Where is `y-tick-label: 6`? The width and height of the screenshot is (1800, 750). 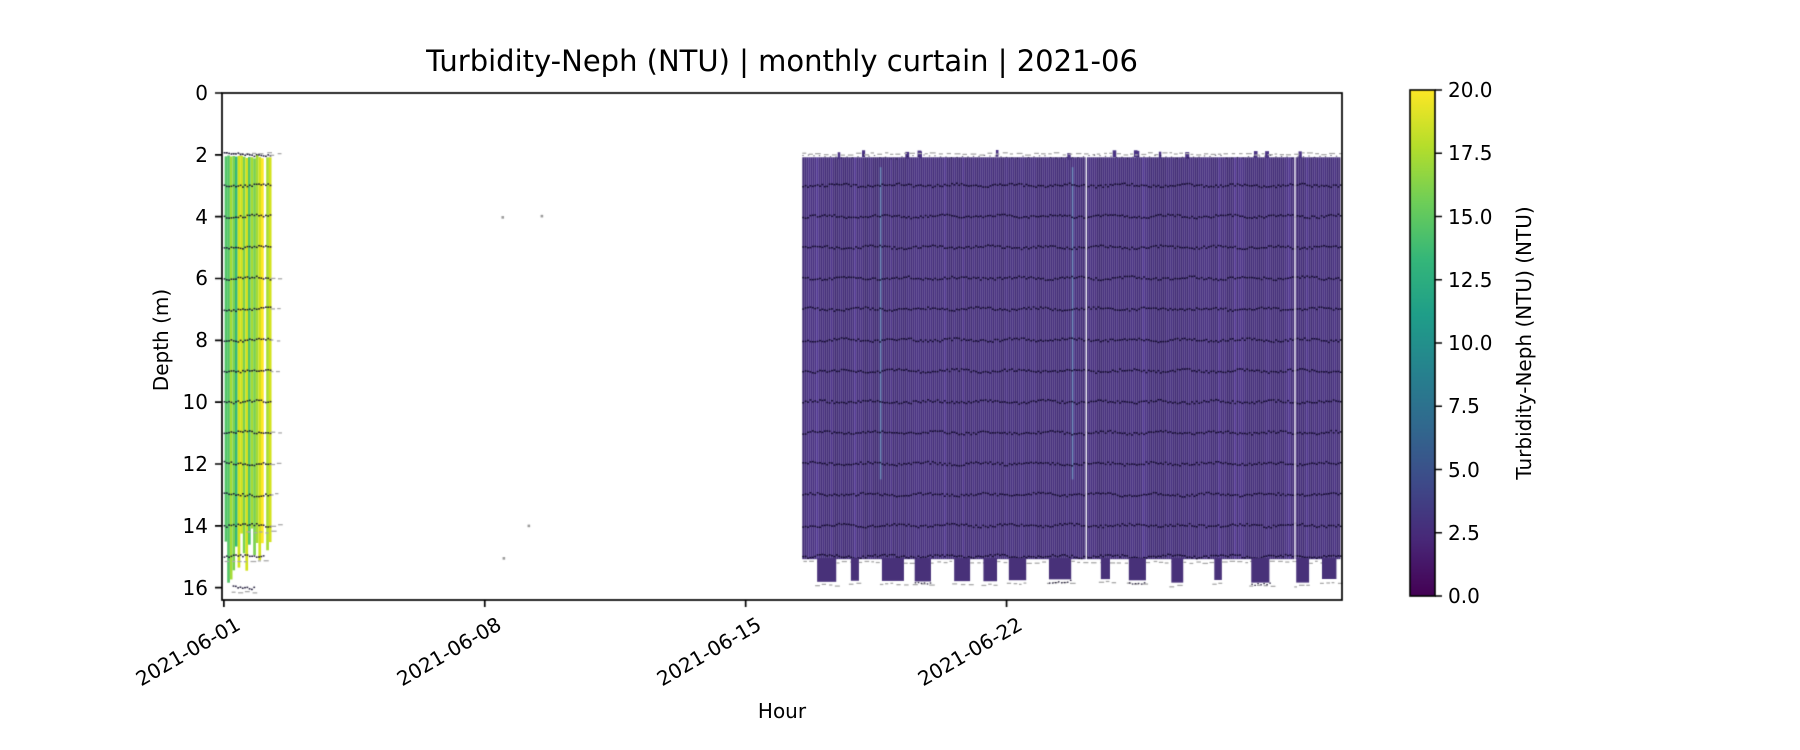 y-tick-label: 6 is located at coordinates (201, 278).